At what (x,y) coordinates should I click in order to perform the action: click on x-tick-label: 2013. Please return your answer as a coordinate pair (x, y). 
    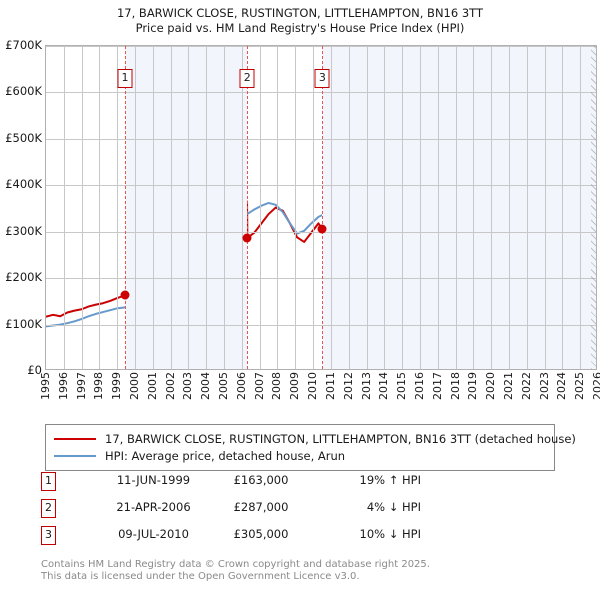
    Looking at the image, I should click on (366, 386).